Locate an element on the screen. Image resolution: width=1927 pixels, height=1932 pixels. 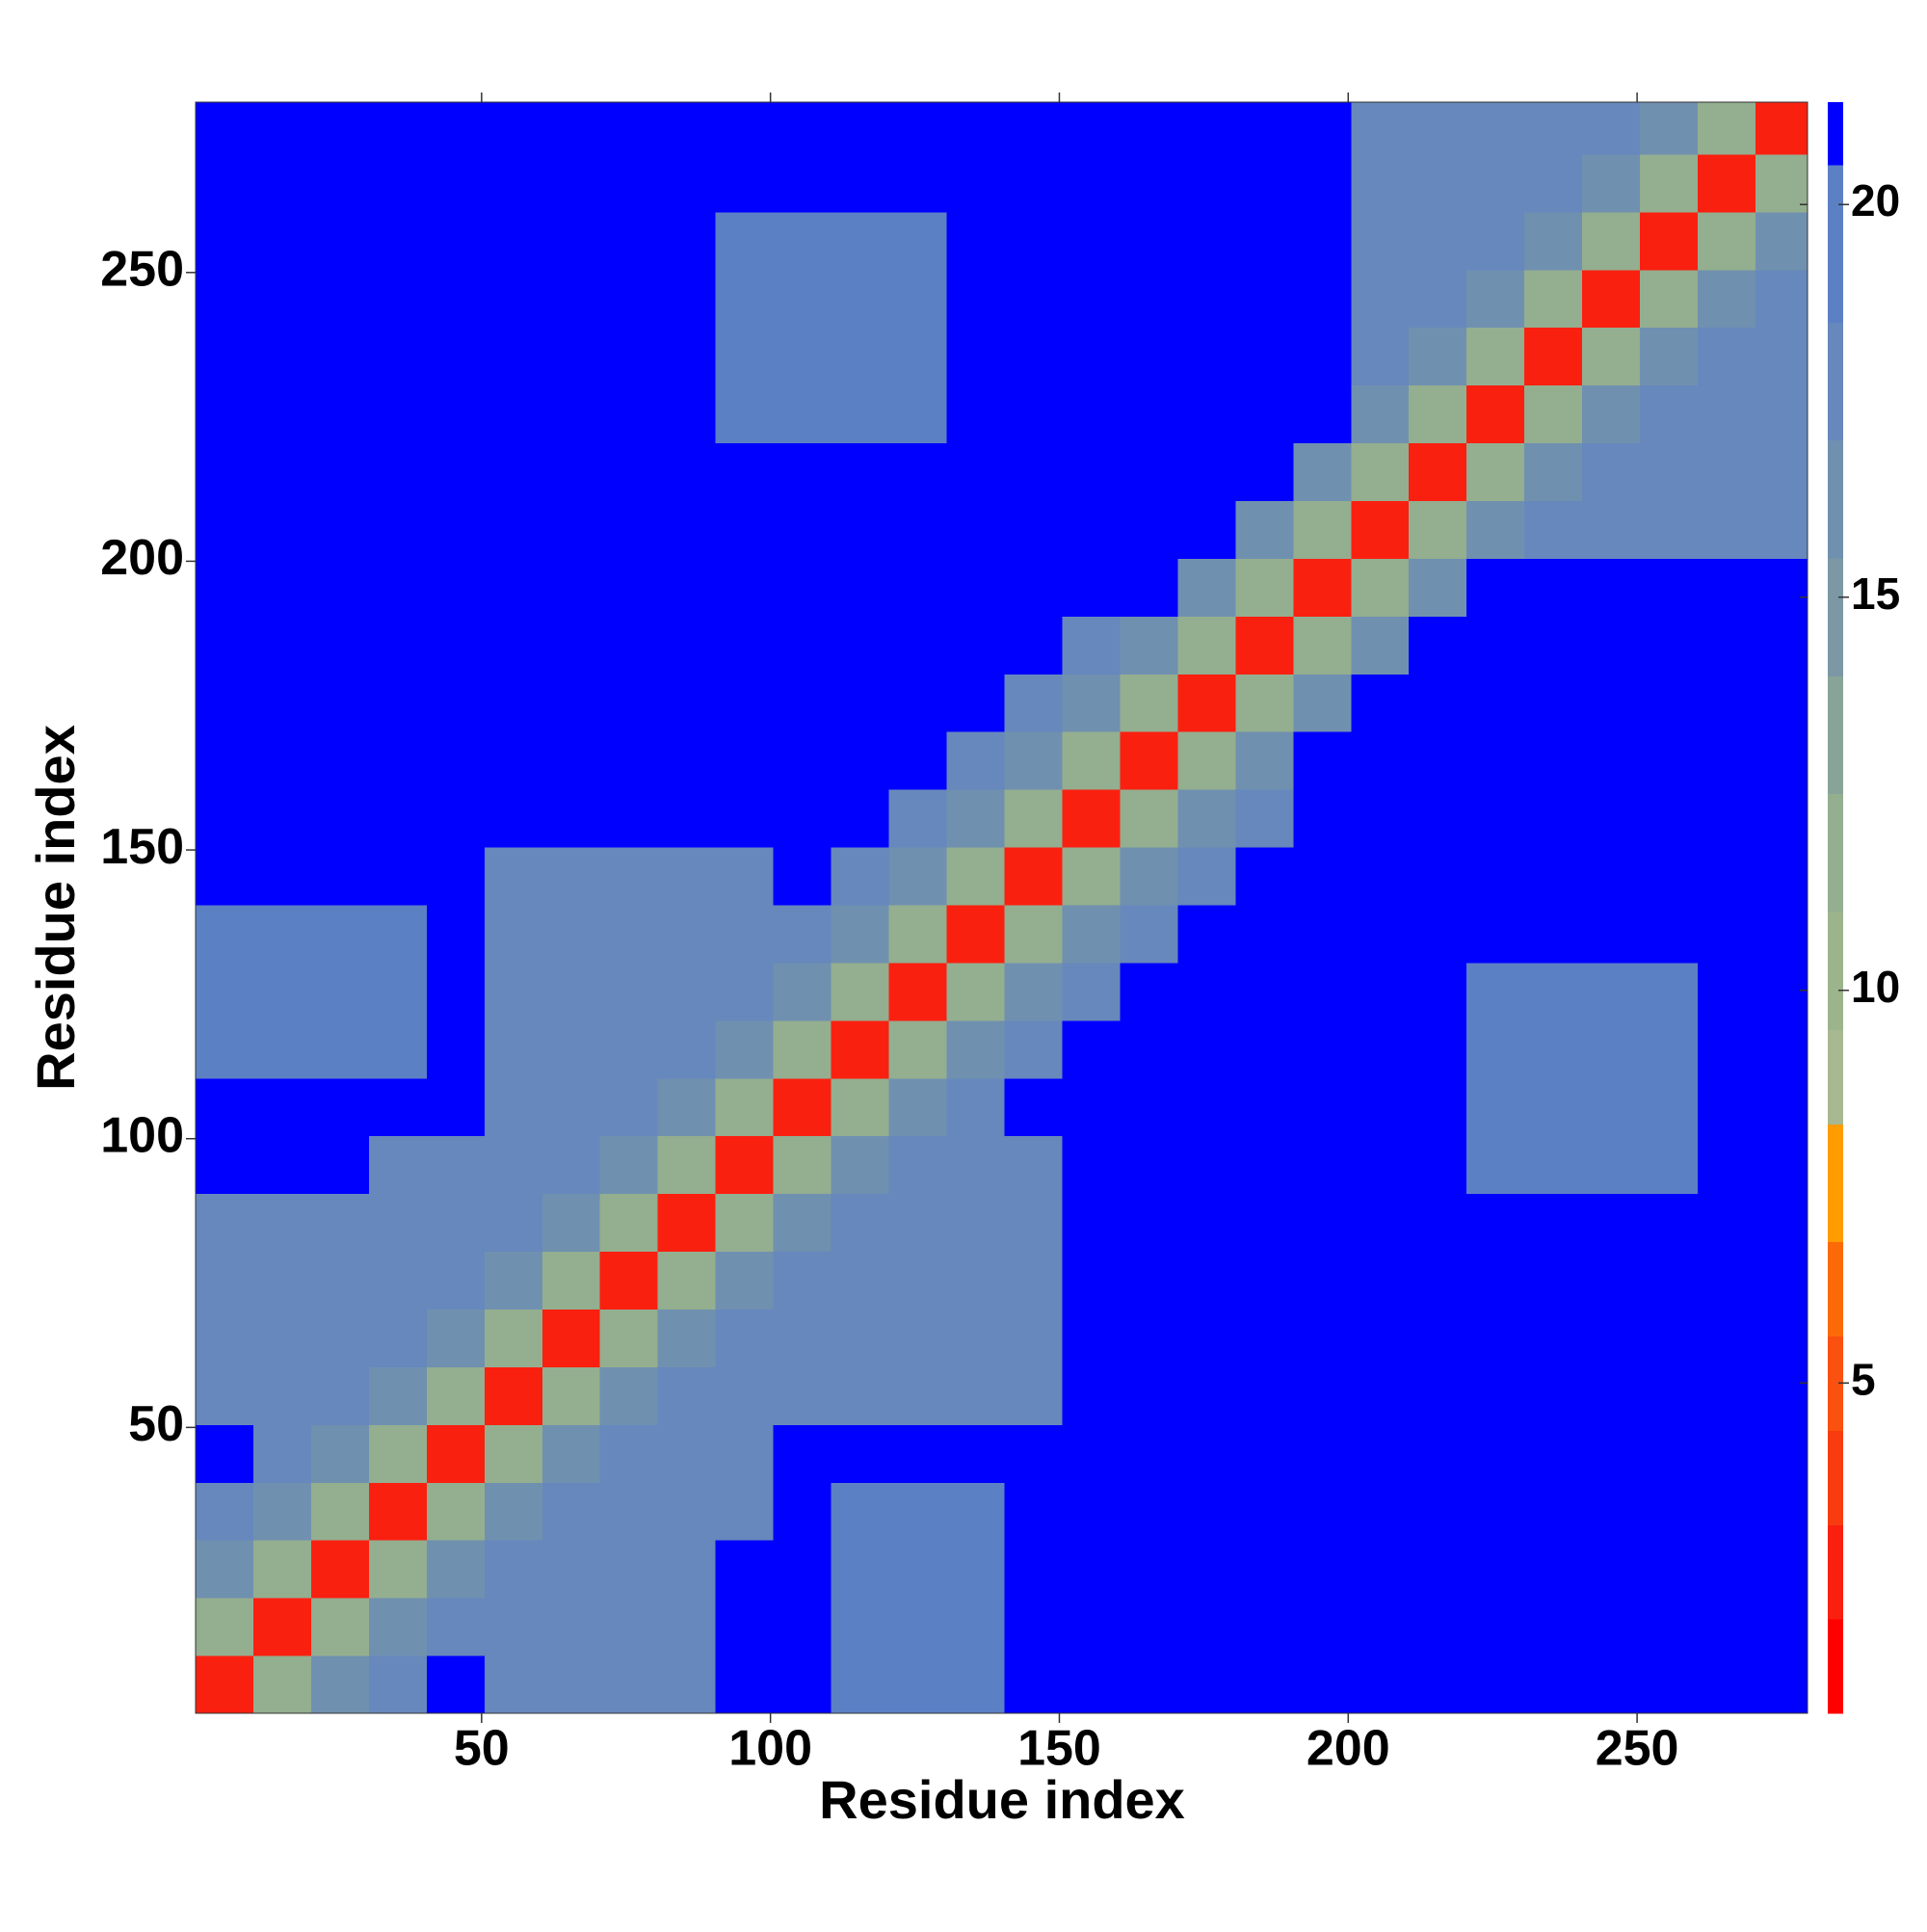
x-tick-label: 150 is located at coordinates (1059, 1749).